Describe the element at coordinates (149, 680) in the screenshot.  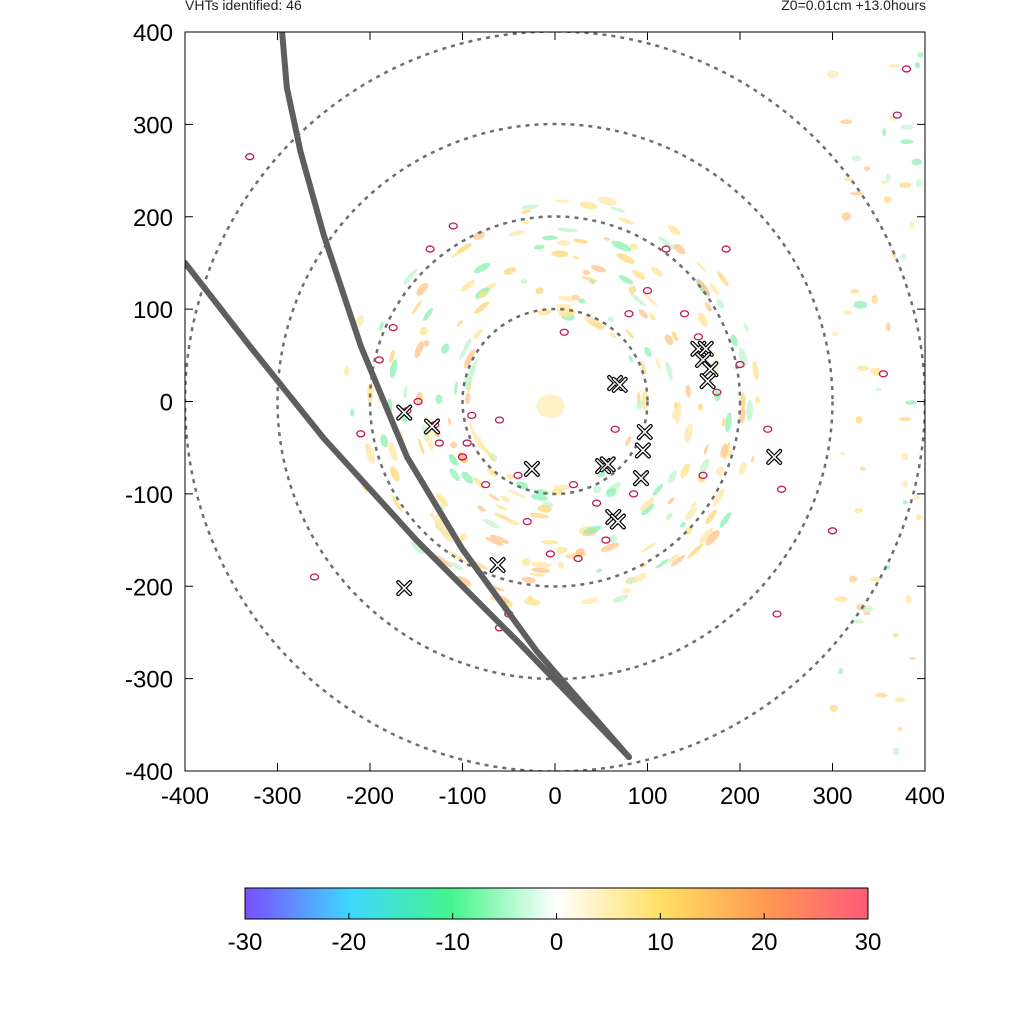
I see `y-tick-label: -300` at that location.